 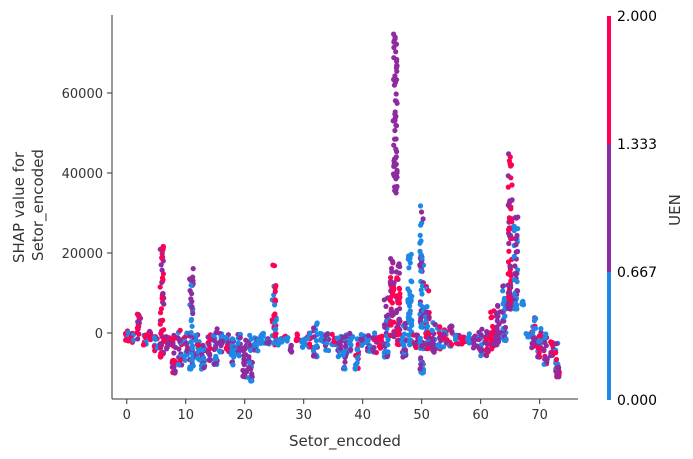 I want to click on colorbar-ticks: 0.000 0.667 1.333 2.000, so click(x=637, y=209).